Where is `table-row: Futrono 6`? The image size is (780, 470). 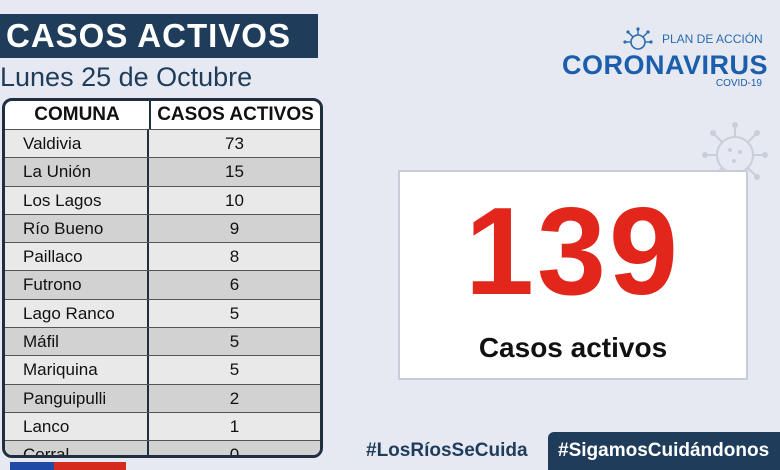
table-row: Futrono 6 is located at coordinates (162, 284).